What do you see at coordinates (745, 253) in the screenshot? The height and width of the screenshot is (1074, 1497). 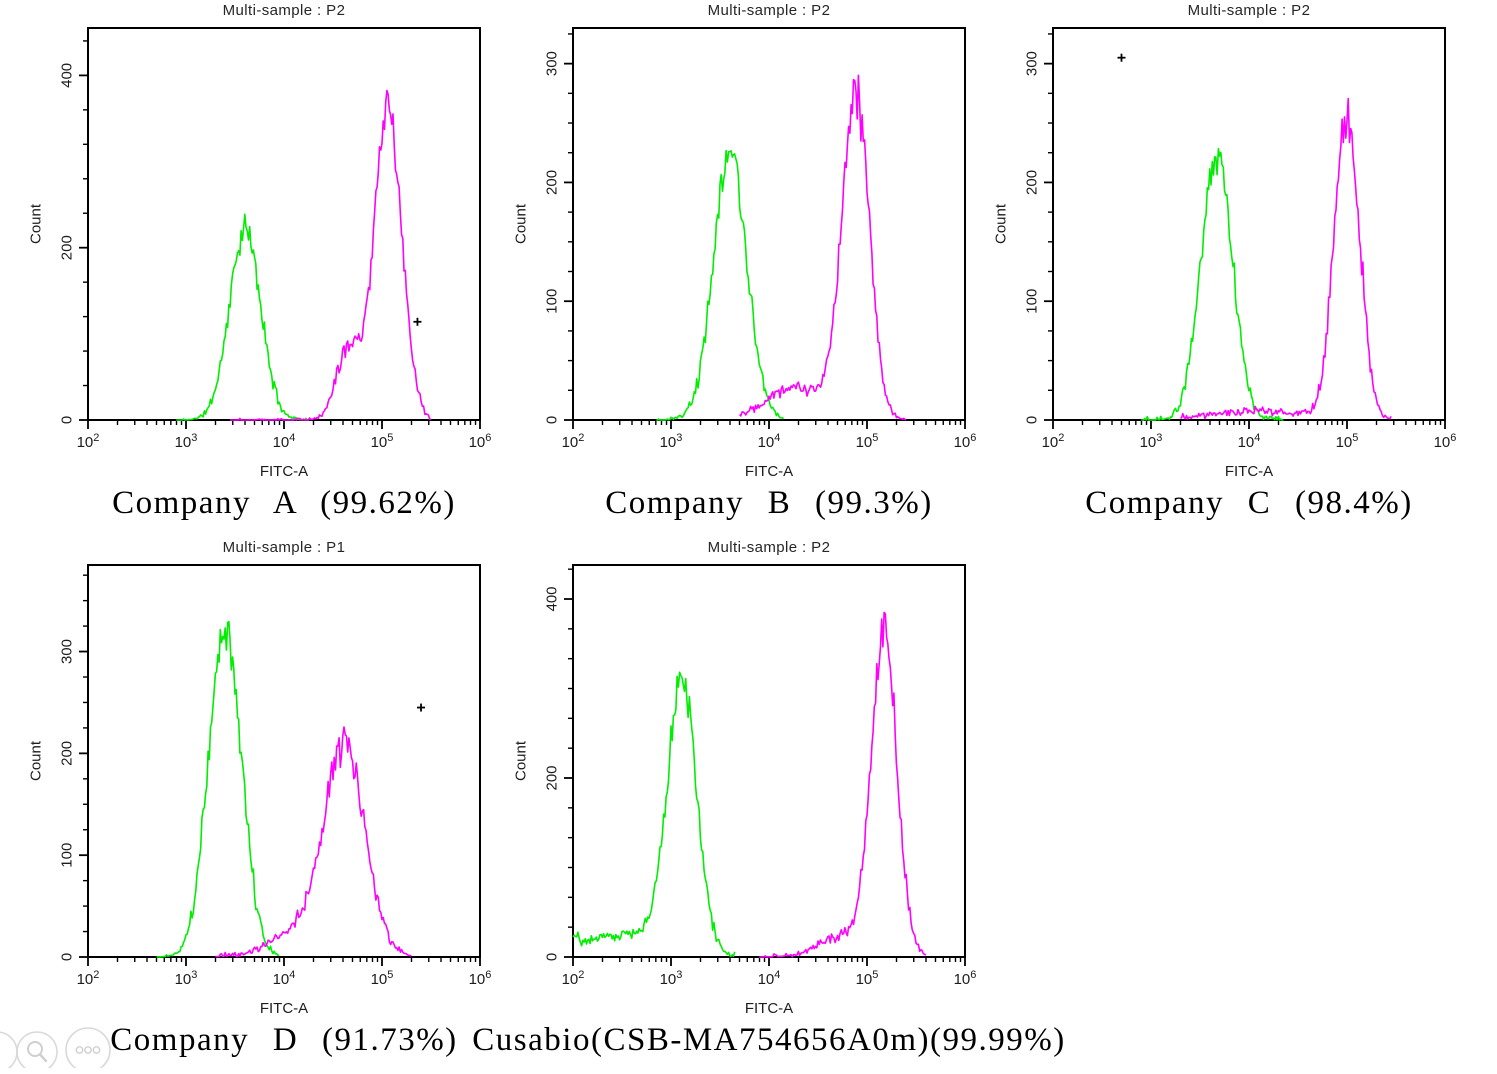 I see `histogram-plot-company-b: 10² 10³ 10⁴ 10⁵ 10⁶ 0 100 200 300 FITC-A Count` at bounding box center [745, 253].